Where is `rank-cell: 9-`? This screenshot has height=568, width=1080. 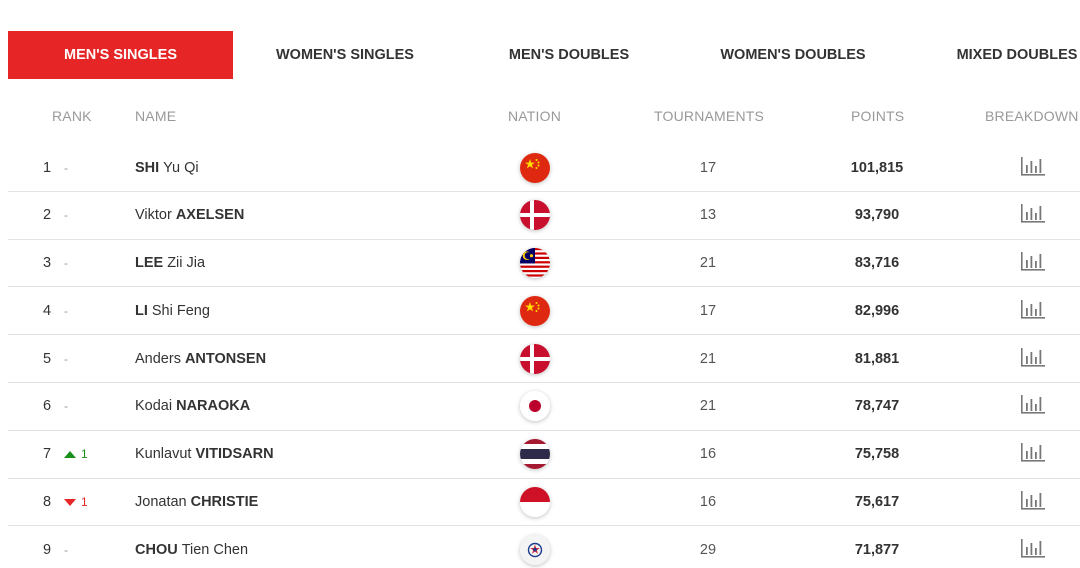
rank-cell: 9- is located at coordinates (68, 547).